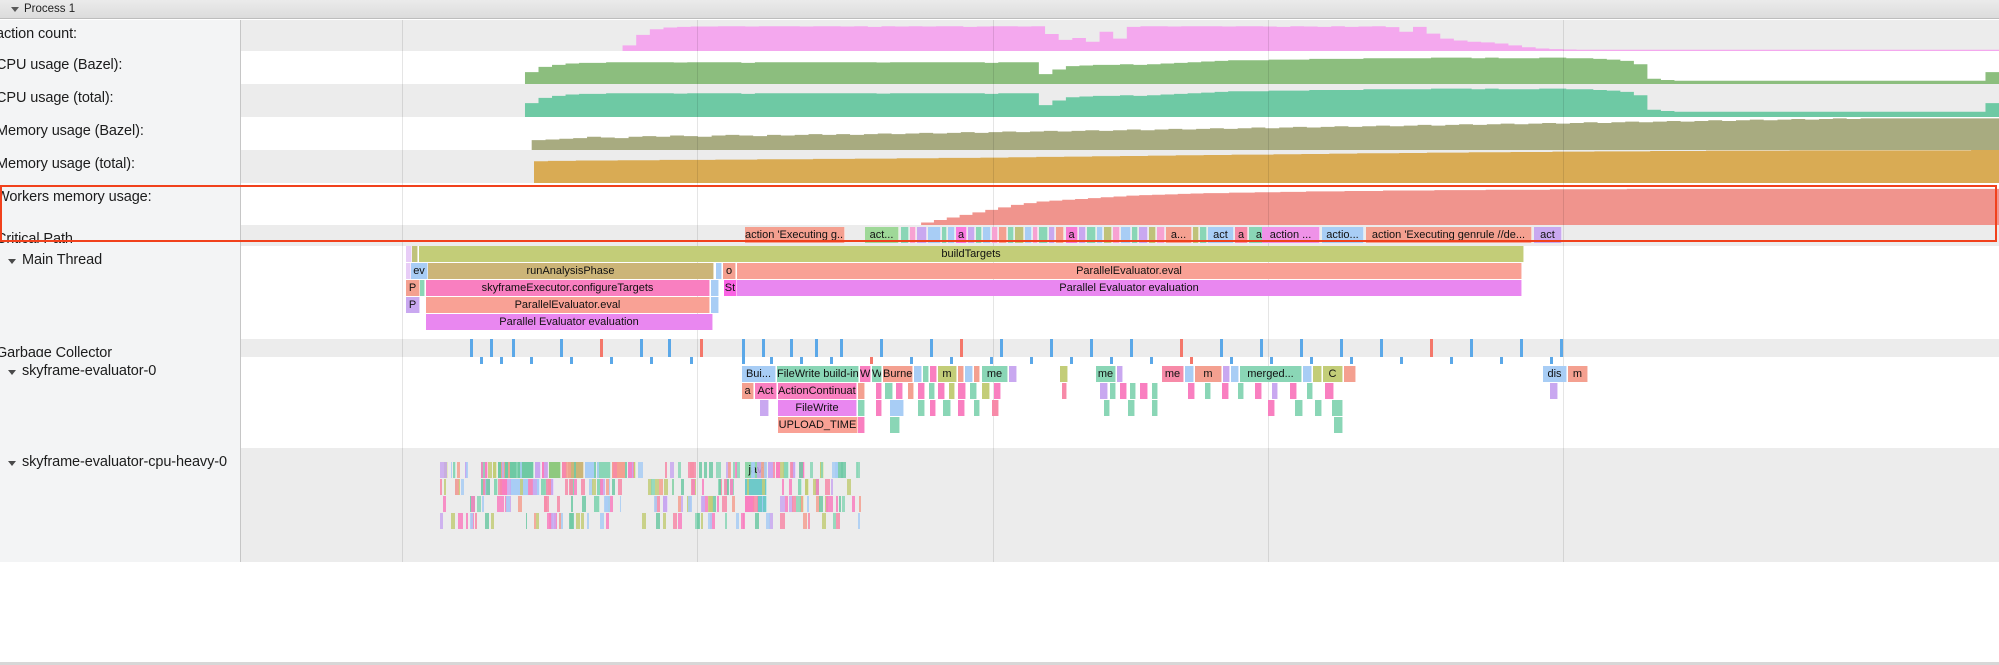 This screenshot has height=665, width=1999. Describe the element at coordinates (12, 261) in the screenshot. I see `chevron-down-icon` at that location.